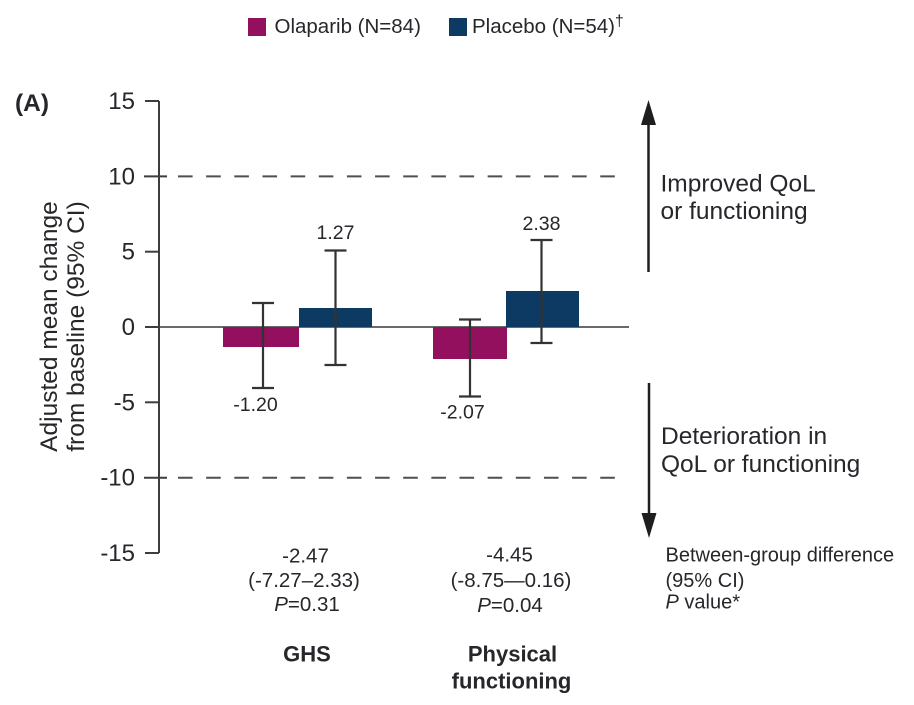  I want to click on svg-text: 1.27, so click(336, 233).